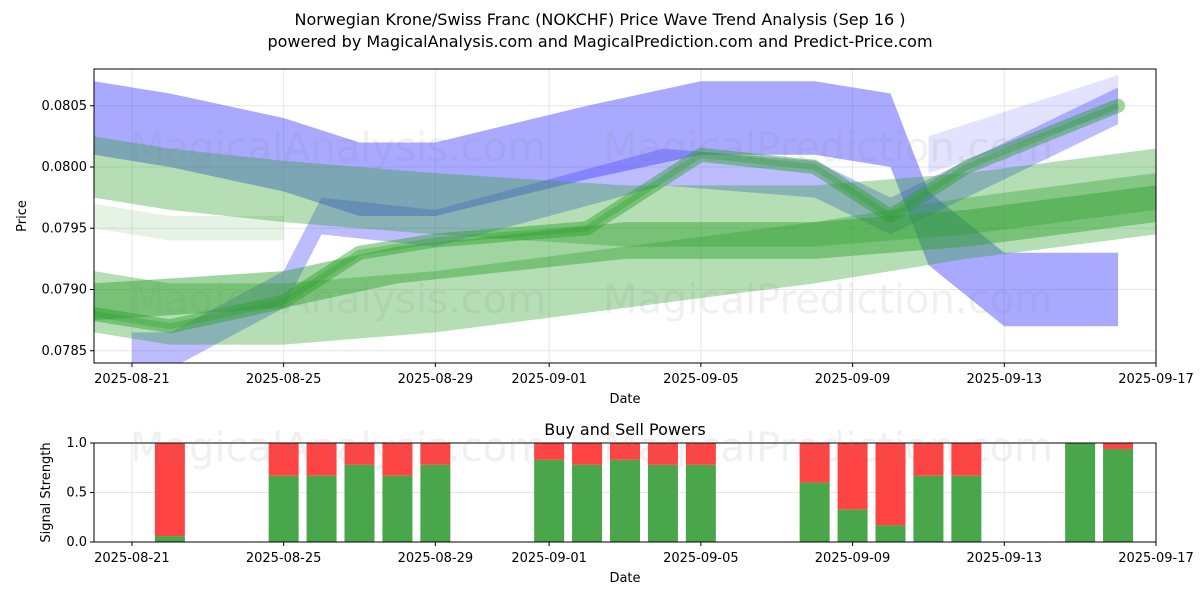 The width and height of the screenshot is (1200, 600). What do you see at coordinates (76, 542) in the screenshot?
I see `y2-tick-label-0: 0.0` at bounding box center [76, 542].